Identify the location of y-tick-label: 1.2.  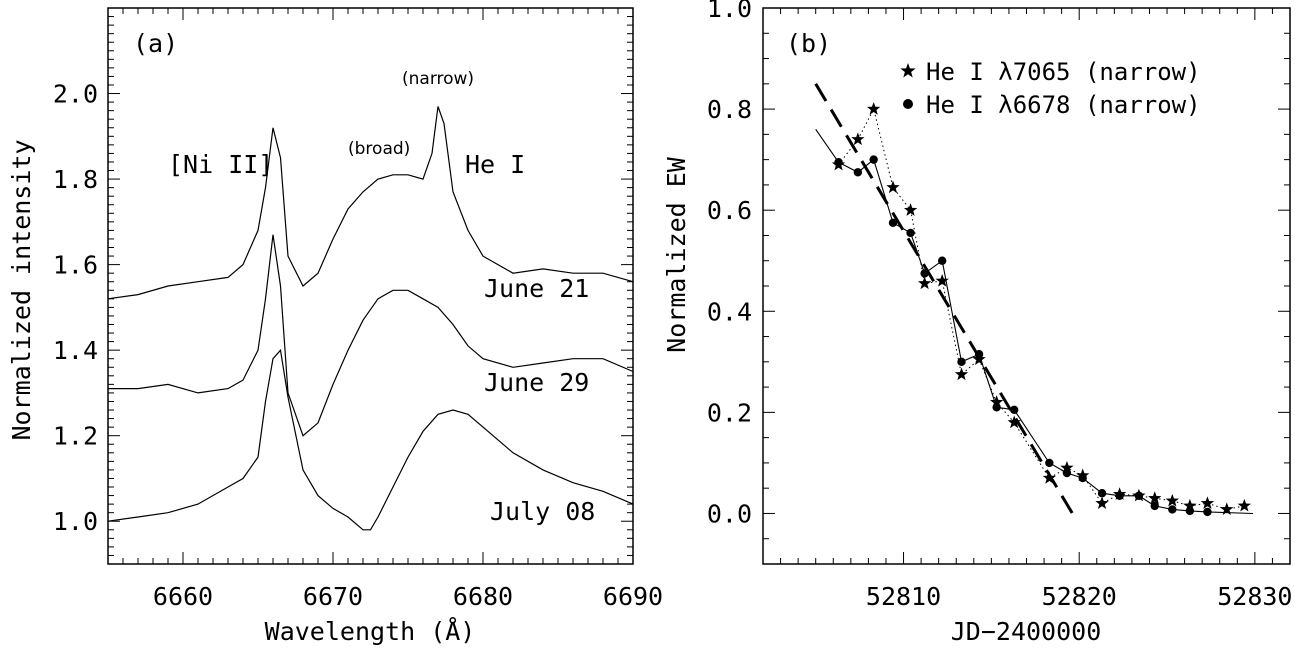
(75, 436).